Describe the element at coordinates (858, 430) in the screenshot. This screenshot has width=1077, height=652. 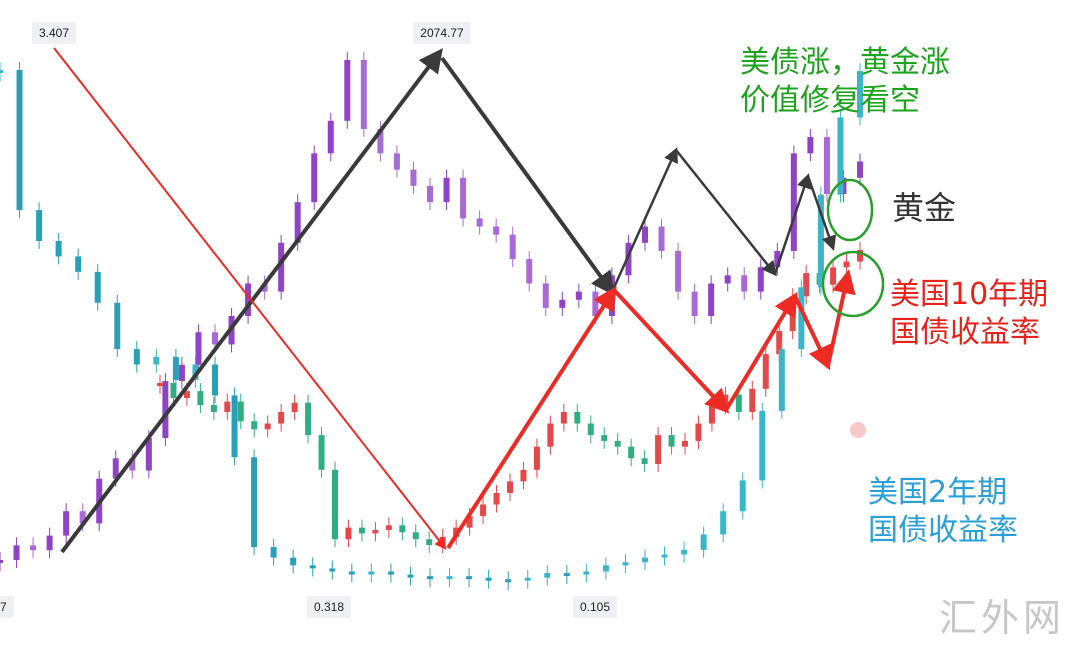
I see `us2y-highlight-dot` at that location.